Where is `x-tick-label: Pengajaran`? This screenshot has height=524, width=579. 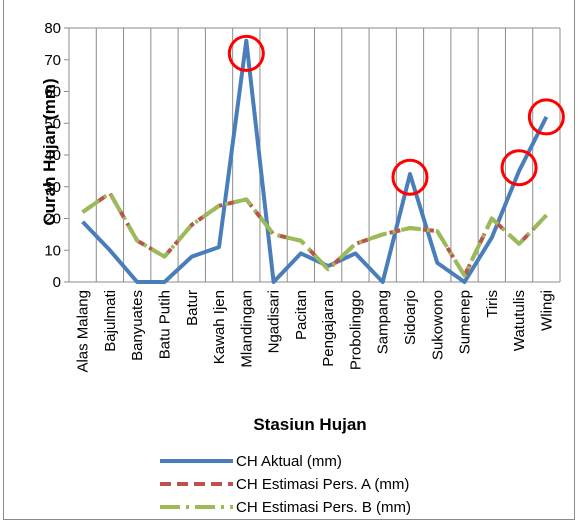 x-tick-label: Pengajaran is located at coordinates (328, 328).